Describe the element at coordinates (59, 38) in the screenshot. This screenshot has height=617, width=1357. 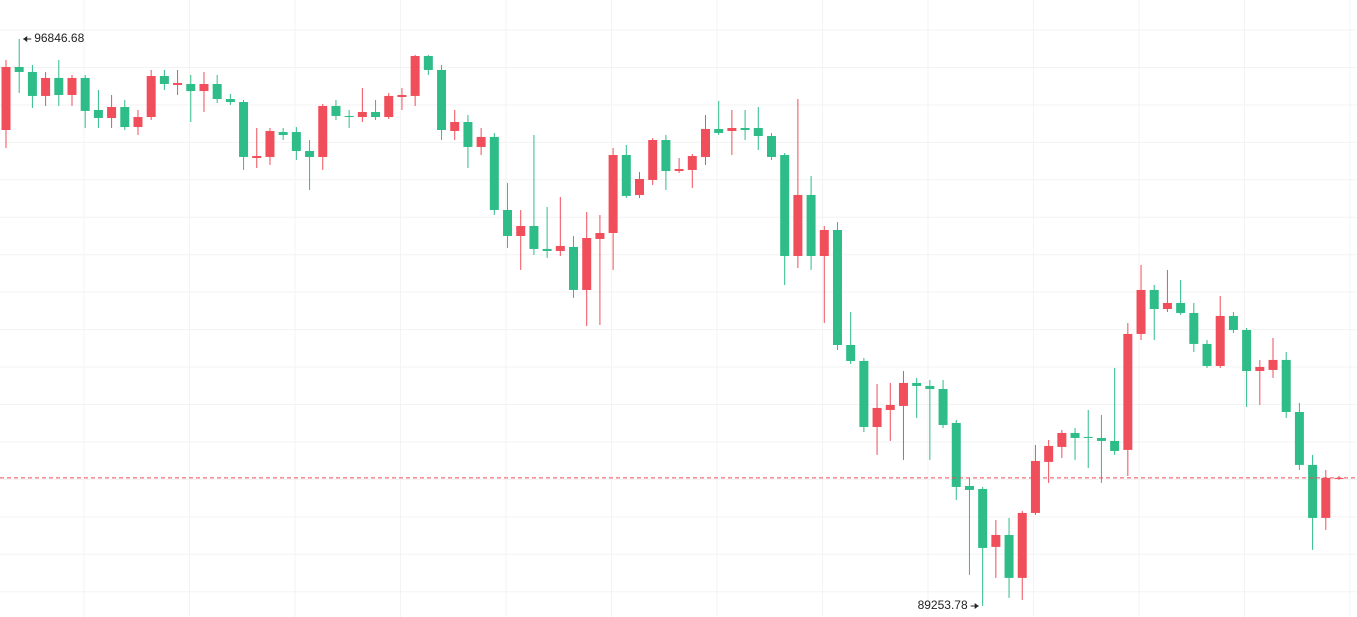
I see `high-label: 96846.68` at that location.